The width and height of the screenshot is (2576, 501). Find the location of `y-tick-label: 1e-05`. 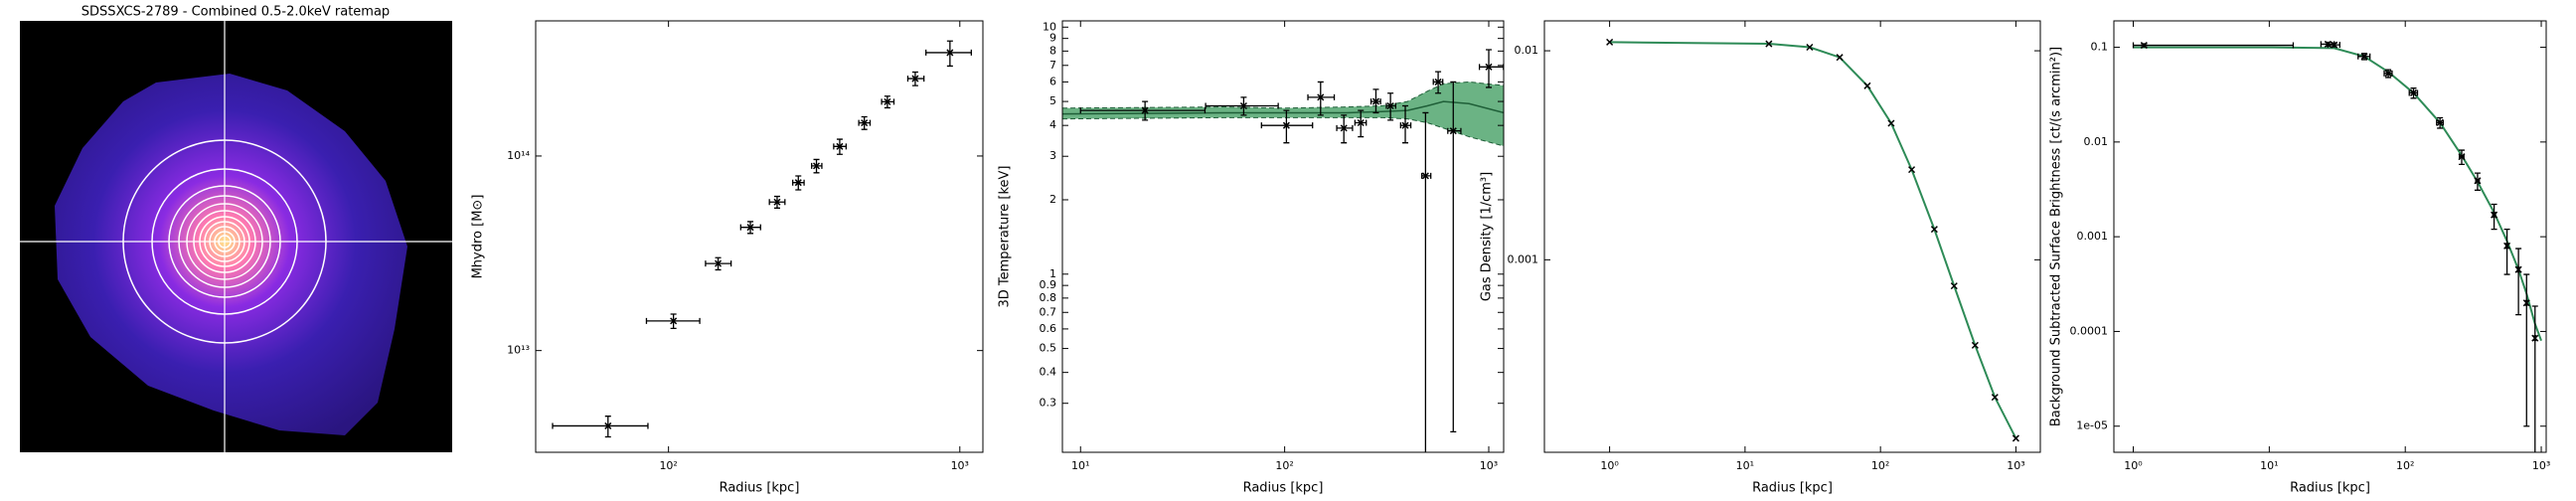

y-tick-label: 1e-05 is located at coordinates (2092, 425).